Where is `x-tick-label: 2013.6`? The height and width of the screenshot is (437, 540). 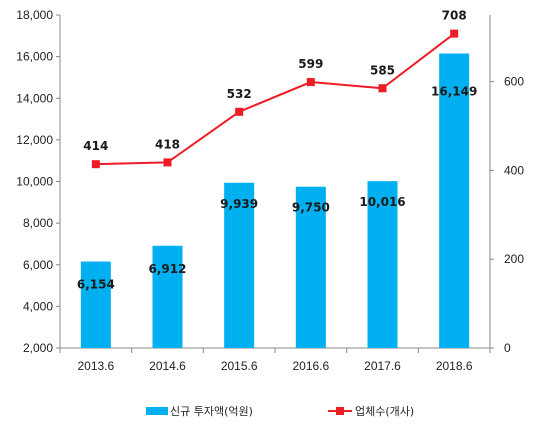 x-tick-label: 2013.6 is located at coordinates (95, 366).